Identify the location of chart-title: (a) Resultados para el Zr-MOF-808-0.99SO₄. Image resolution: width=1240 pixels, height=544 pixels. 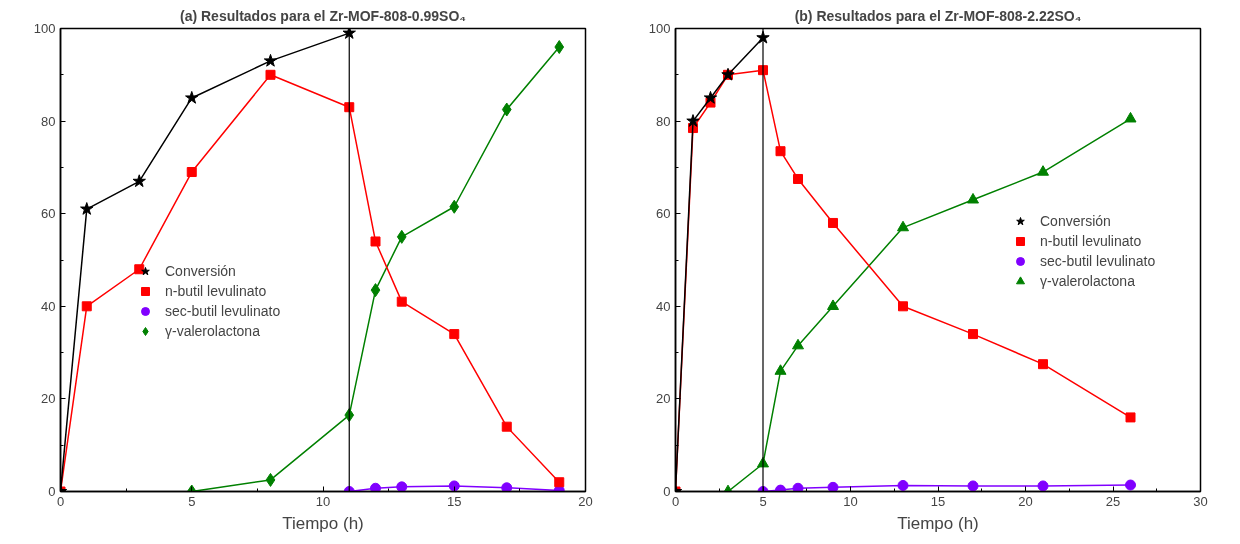
(323, 15).